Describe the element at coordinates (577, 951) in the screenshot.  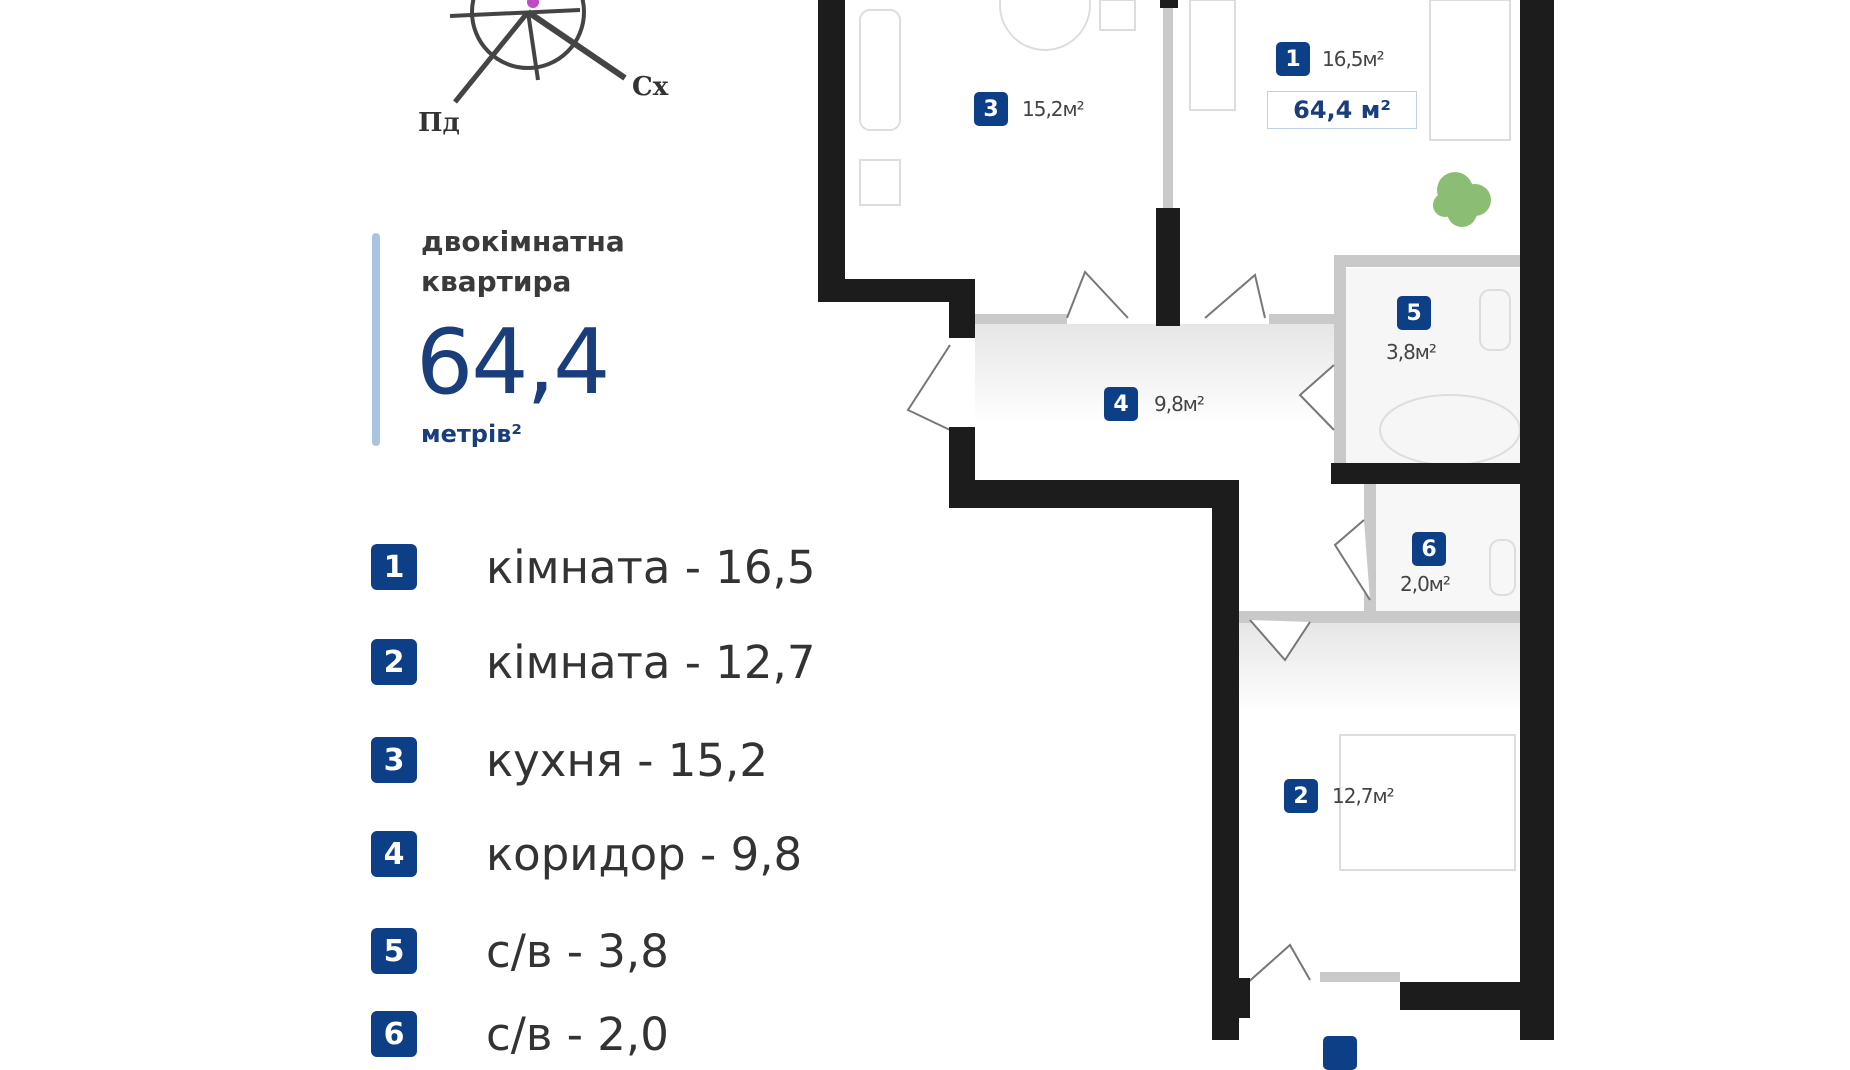
I see `room-label: с/в - 3,8` at that location.